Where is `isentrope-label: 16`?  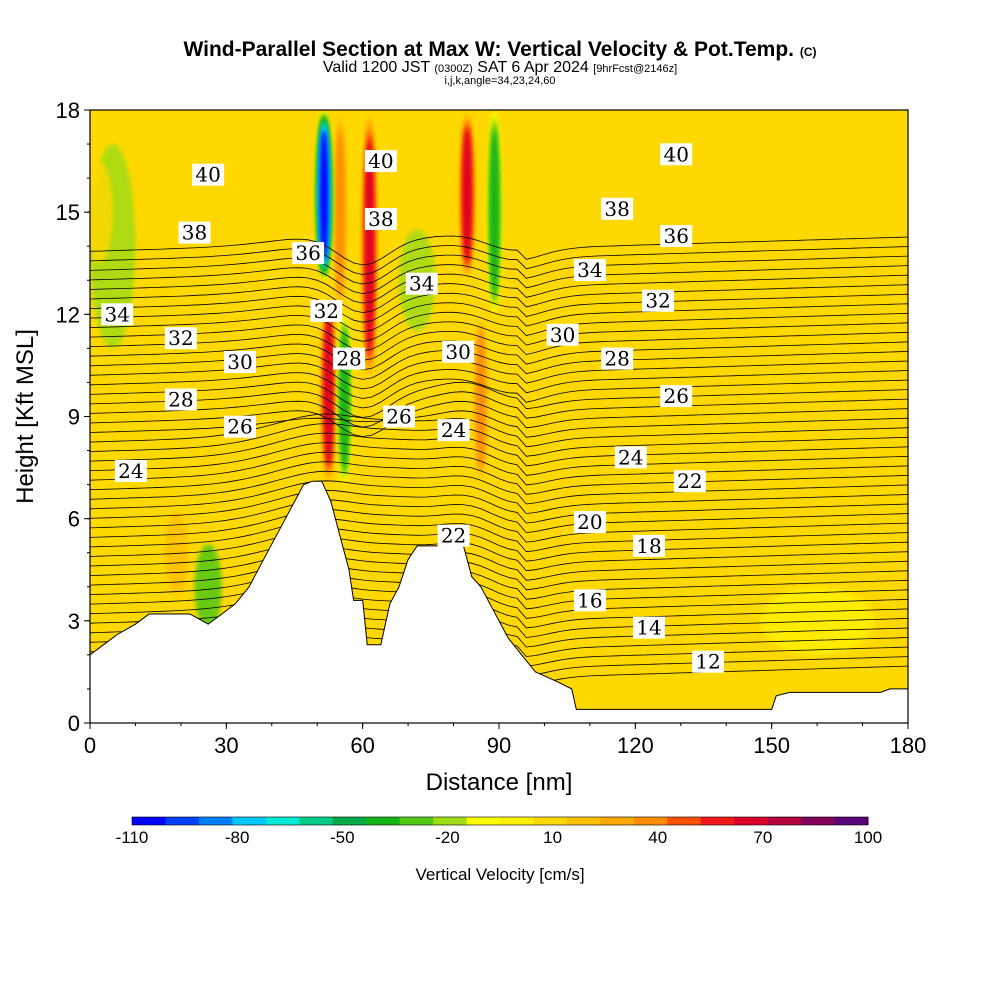
isentrope-label: 16 is located at coordinates (589, 600).